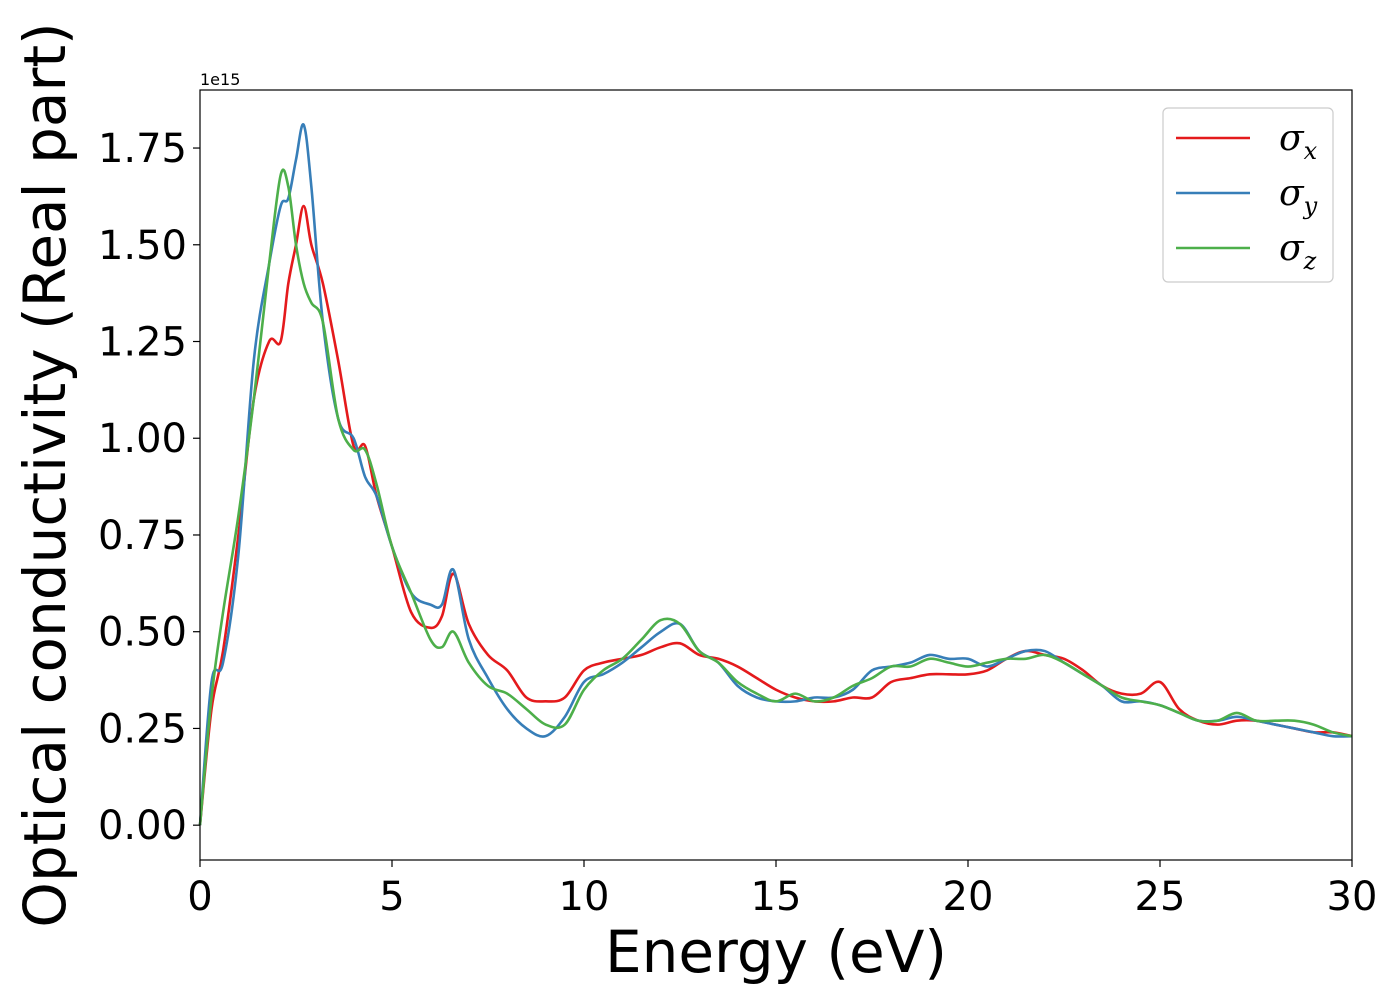 This screenshot has width=1400, height=1000. I want to click on legend-label-x: σx, so click(1298, 141).